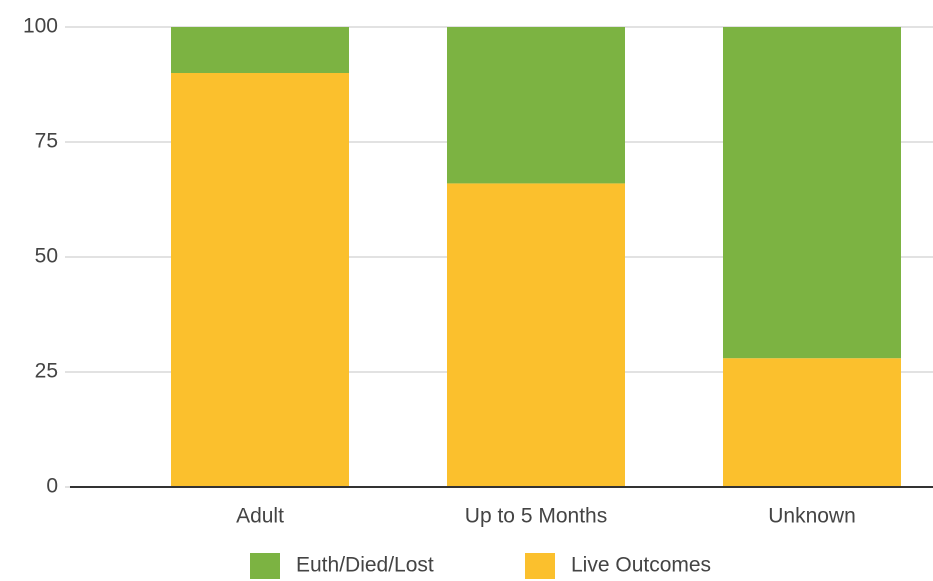 The width and height of the screenshot is (933, 581). Describe the element at coordinates (260, 516) in the screenshot. I see `x-tick-label: Adult` at that location.